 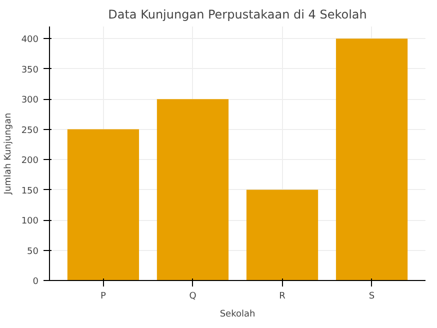 I want to click on y-tick-label: 150, so click(x=30, y=191).